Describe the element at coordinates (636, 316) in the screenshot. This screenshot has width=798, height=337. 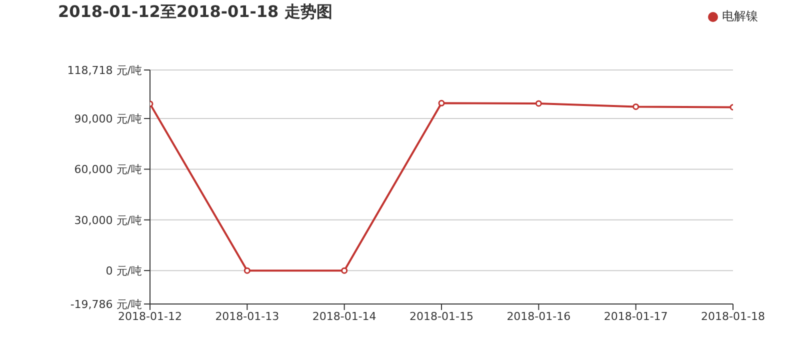
I see `x-tick-label: 2018-01-17` at that location.